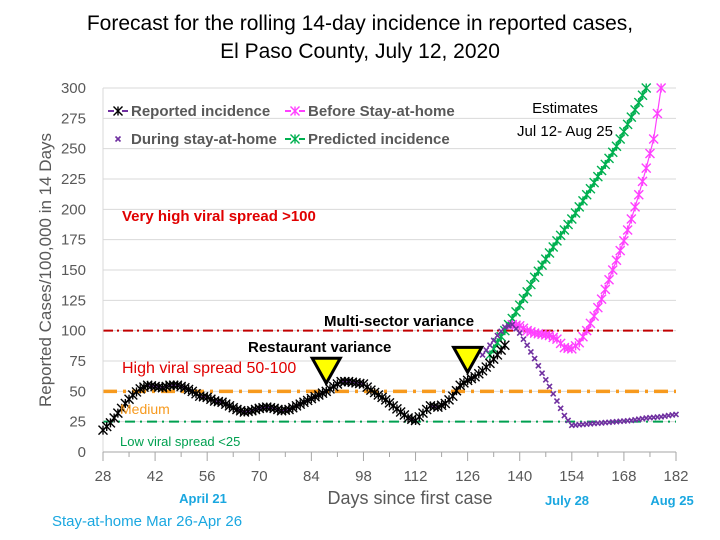  I want to click on x-tick-label: 126, so click(467, 476).